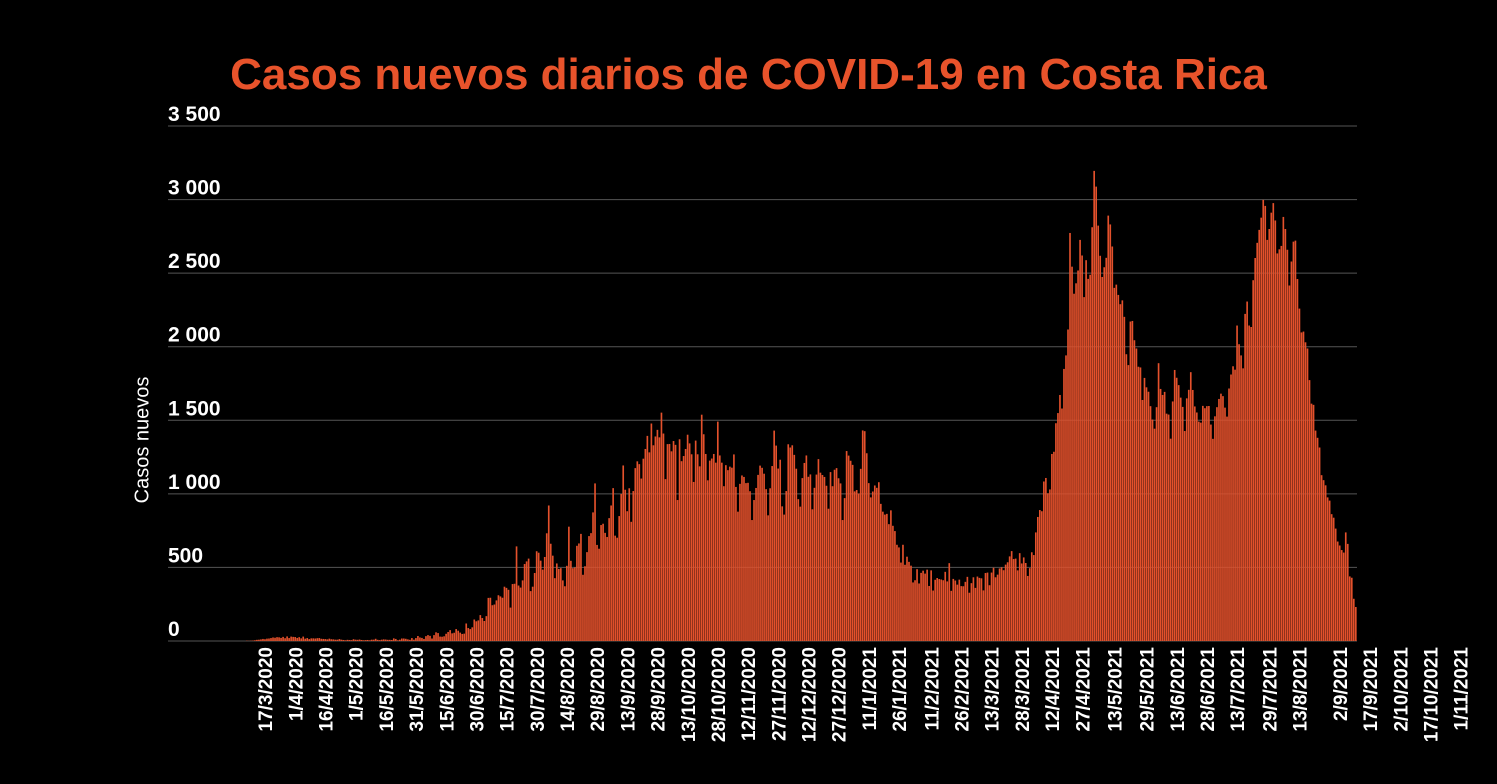  What do you see at coordinates (1462, 689) in the screenshot?
I see `x-tick-label: 1/11/2021` at bounding box center [1462, 689].